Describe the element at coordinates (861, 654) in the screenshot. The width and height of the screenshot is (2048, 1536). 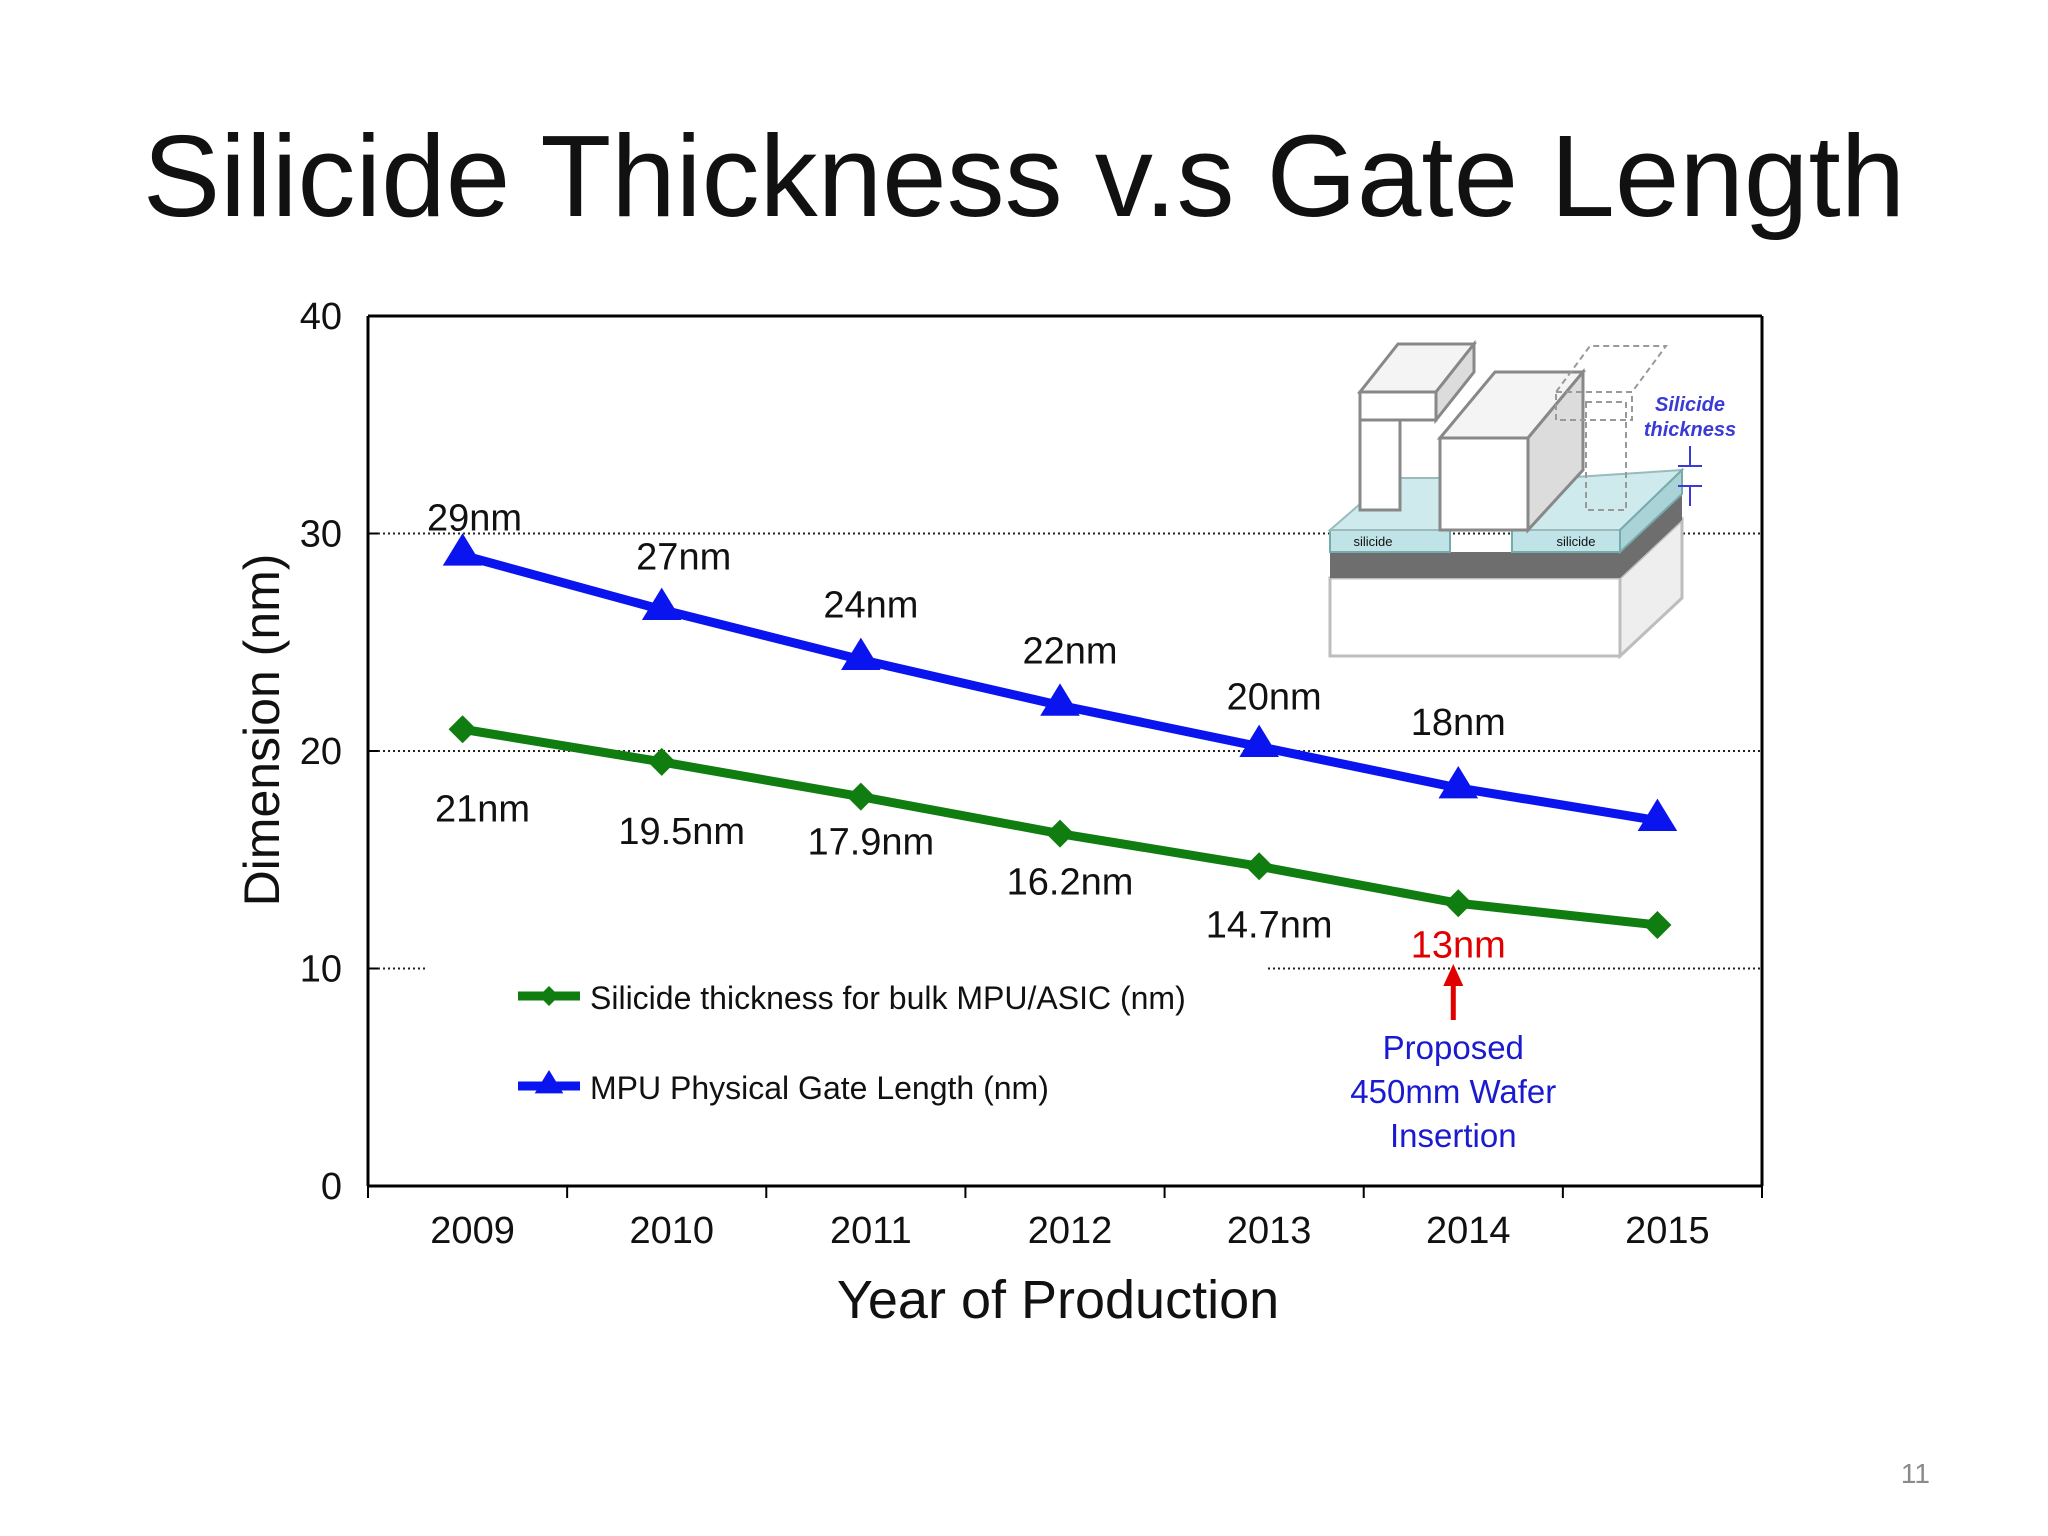
I see `data-point-gate-length-2011` at that location.